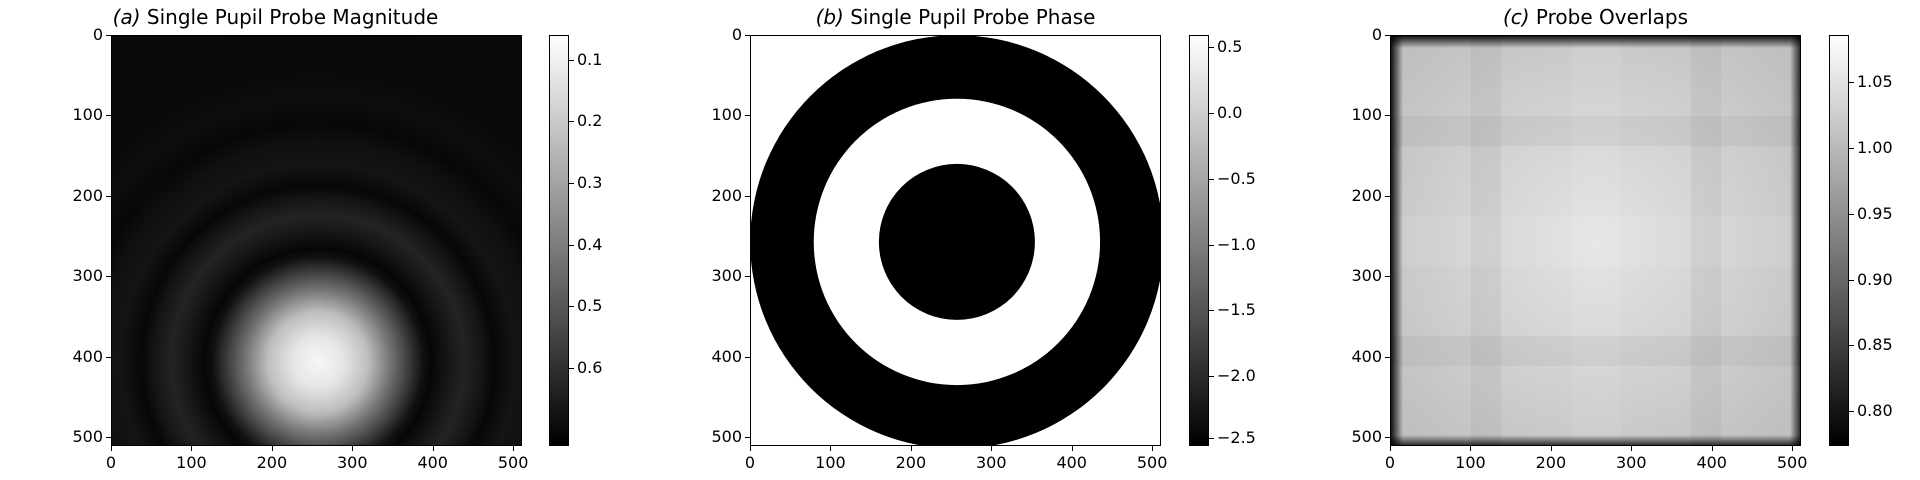 The width and height of the screenshot is (1920, 480). Describe the element at coordinates (559, 240) in the screenshot. I see `panel-a-colorbar` at that location.